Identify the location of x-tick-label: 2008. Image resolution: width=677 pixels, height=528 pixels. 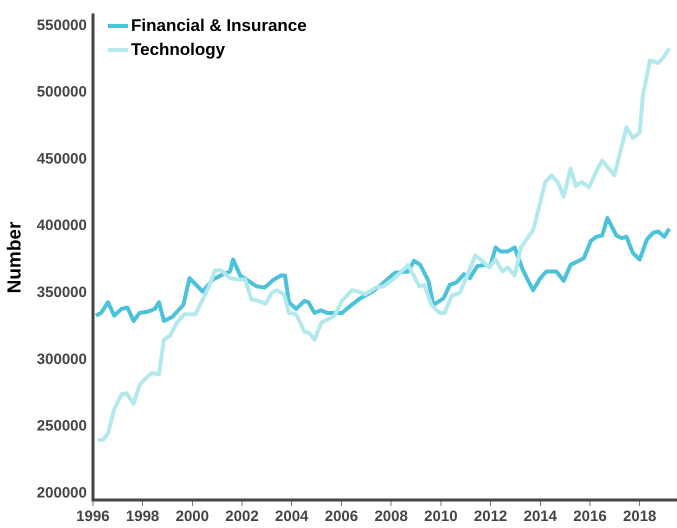
(391, 517).